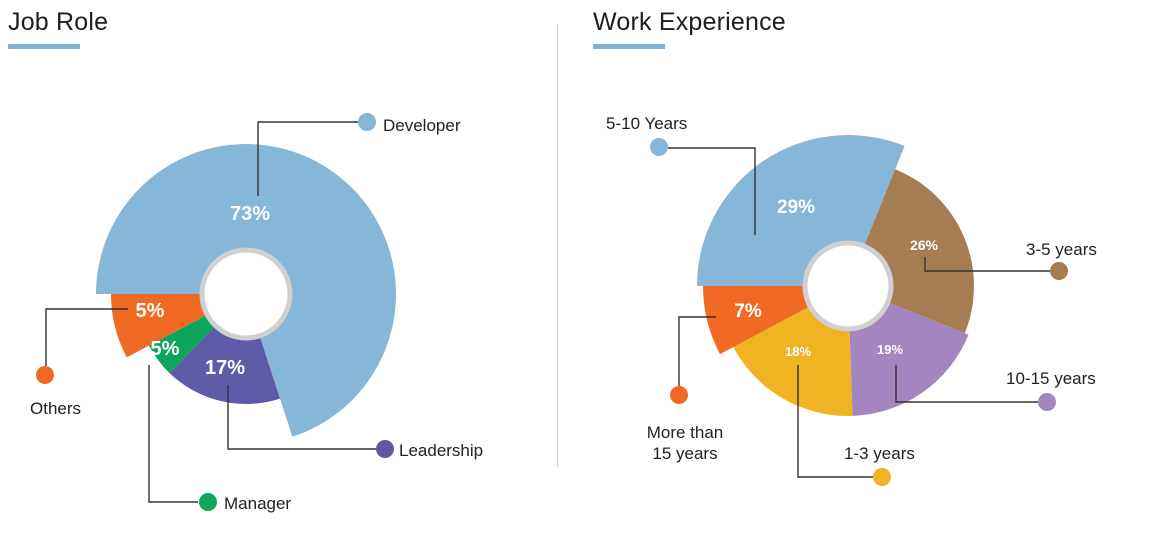 The width and height of the screenshot is (1149, 543). Describe the element at coordinates (301, 417) in the screenshot. I see `leader-line-leadership` at that location.